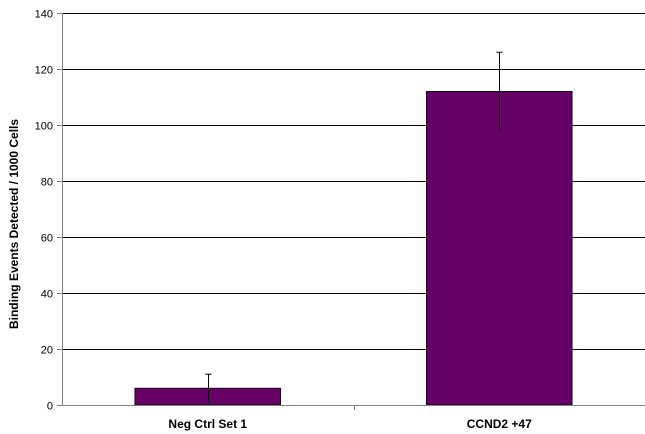 The image size is (645, 434). What do you see at coordinates (499, 424) in the screenshot?
I see `x-tick-label: CCND2 +47` at bounding box center [499, 424].